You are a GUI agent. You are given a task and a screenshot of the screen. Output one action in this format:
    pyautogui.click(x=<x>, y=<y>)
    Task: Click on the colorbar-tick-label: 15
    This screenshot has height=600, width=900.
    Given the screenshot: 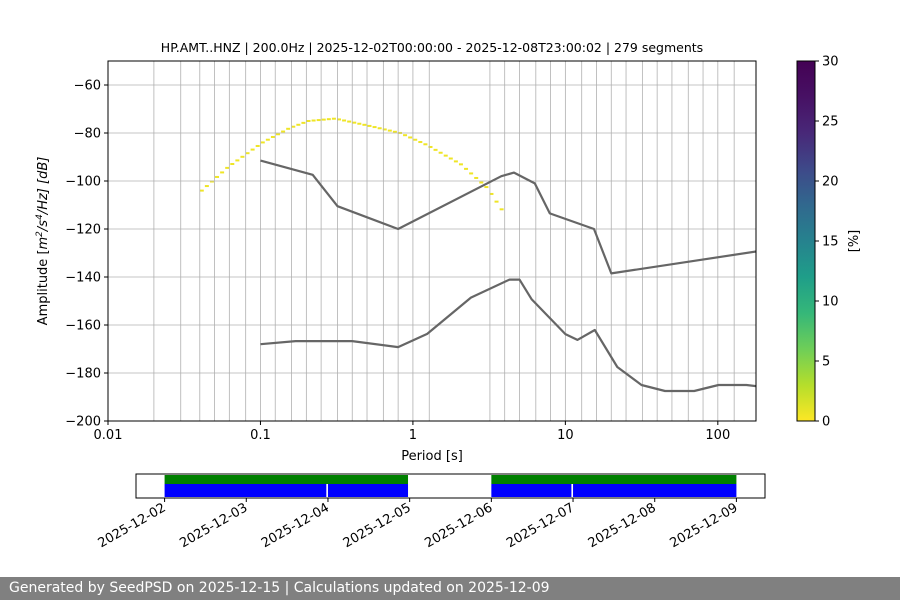 What is the action you would take?
    pyautogui.click(x=830, y=242)
    